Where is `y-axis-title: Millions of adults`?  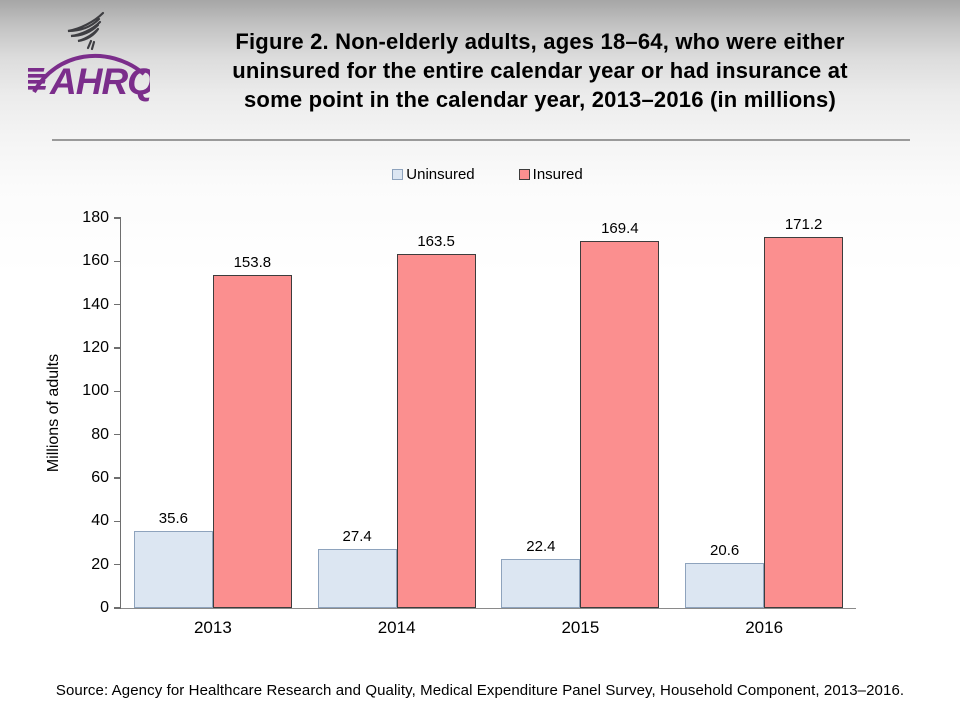
y-axis-title: Millions of adults is located at coordinates (53, 413).